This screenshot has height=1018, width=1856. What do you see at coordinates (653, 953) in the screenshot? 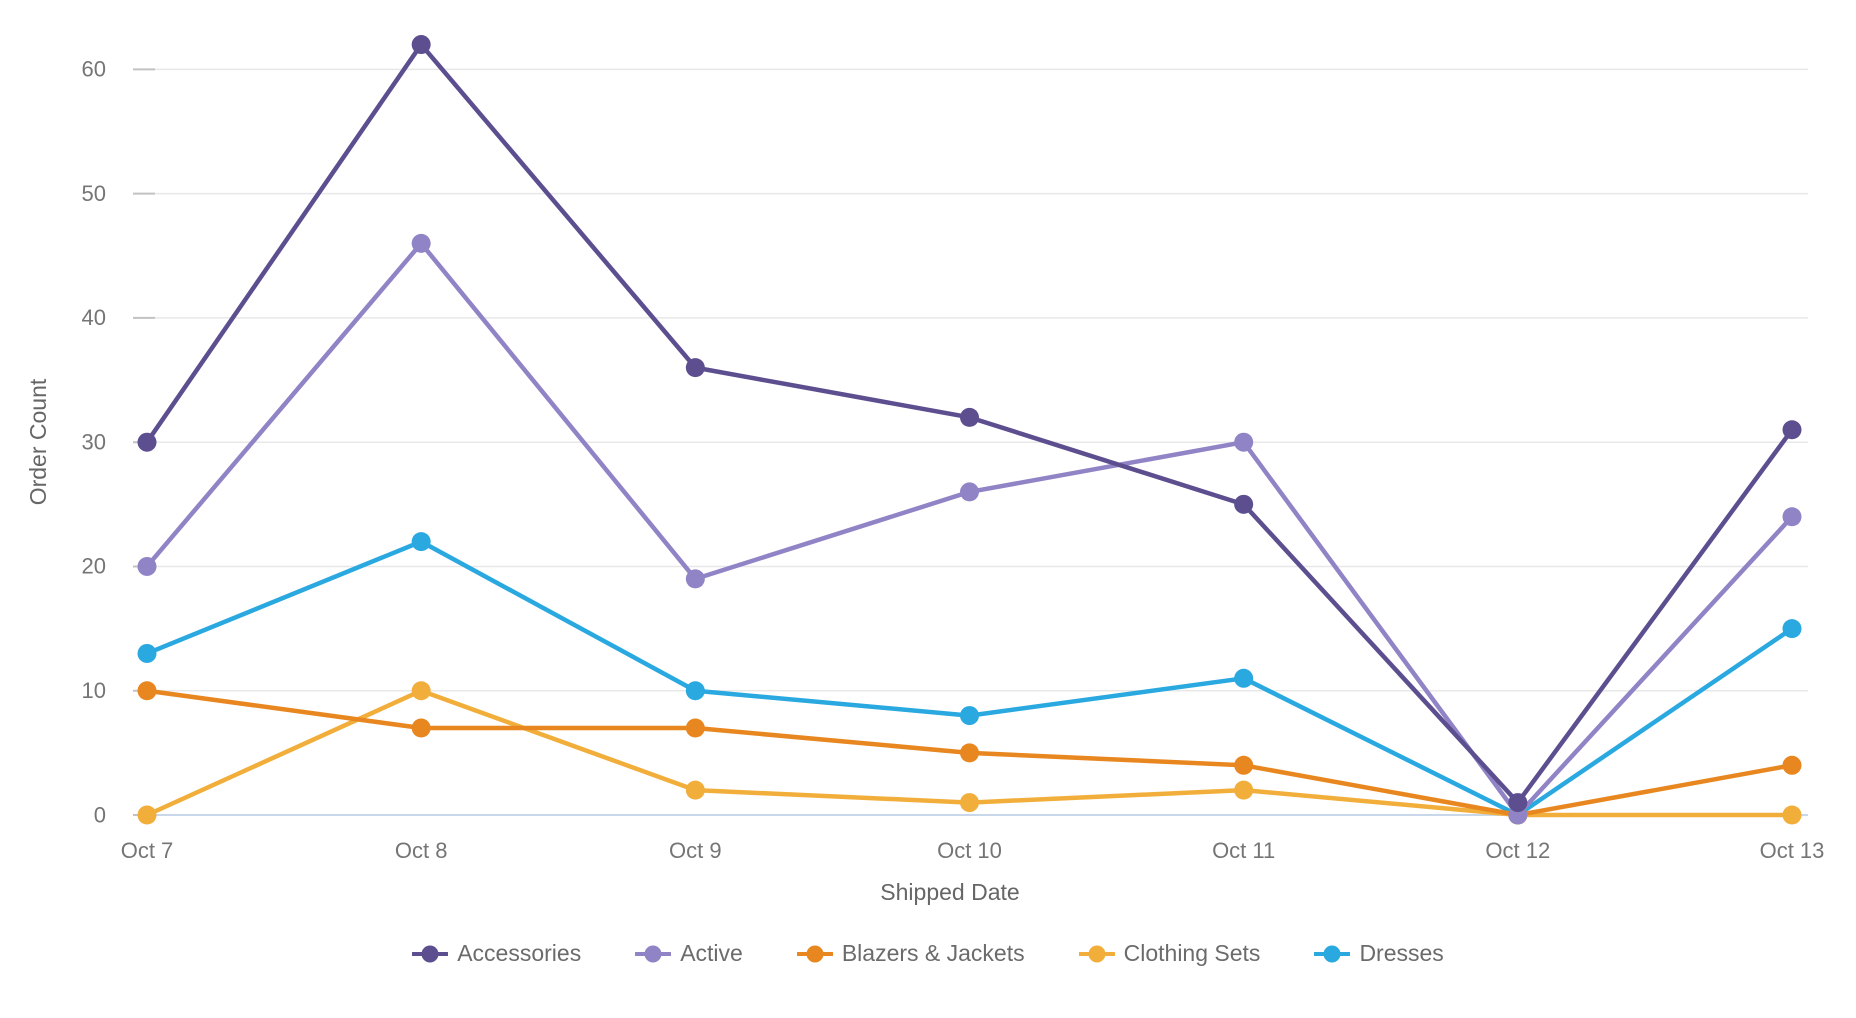
I see `legend-marker-active-icon` at bounding box center [653, 953].